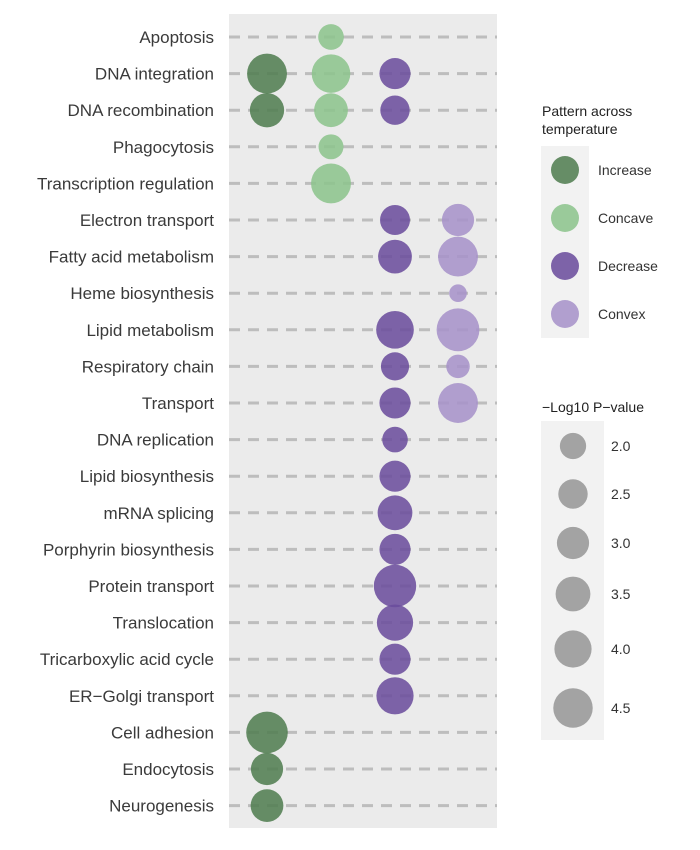  I want to click on bubble-endocytosis-increase, so click(267, 769).